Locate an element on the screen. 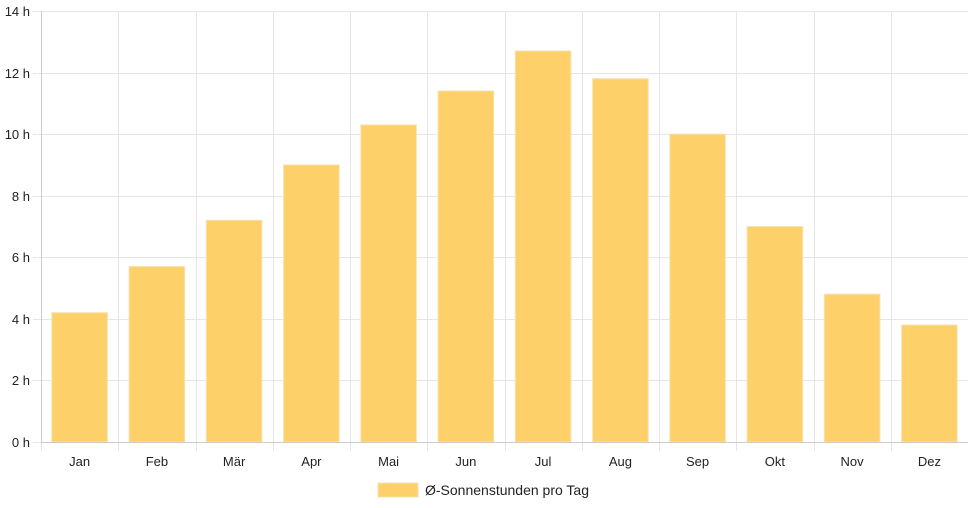 The width and height of the screenshot is (968, 508). bar-jan is located at coordinates (79, 377).